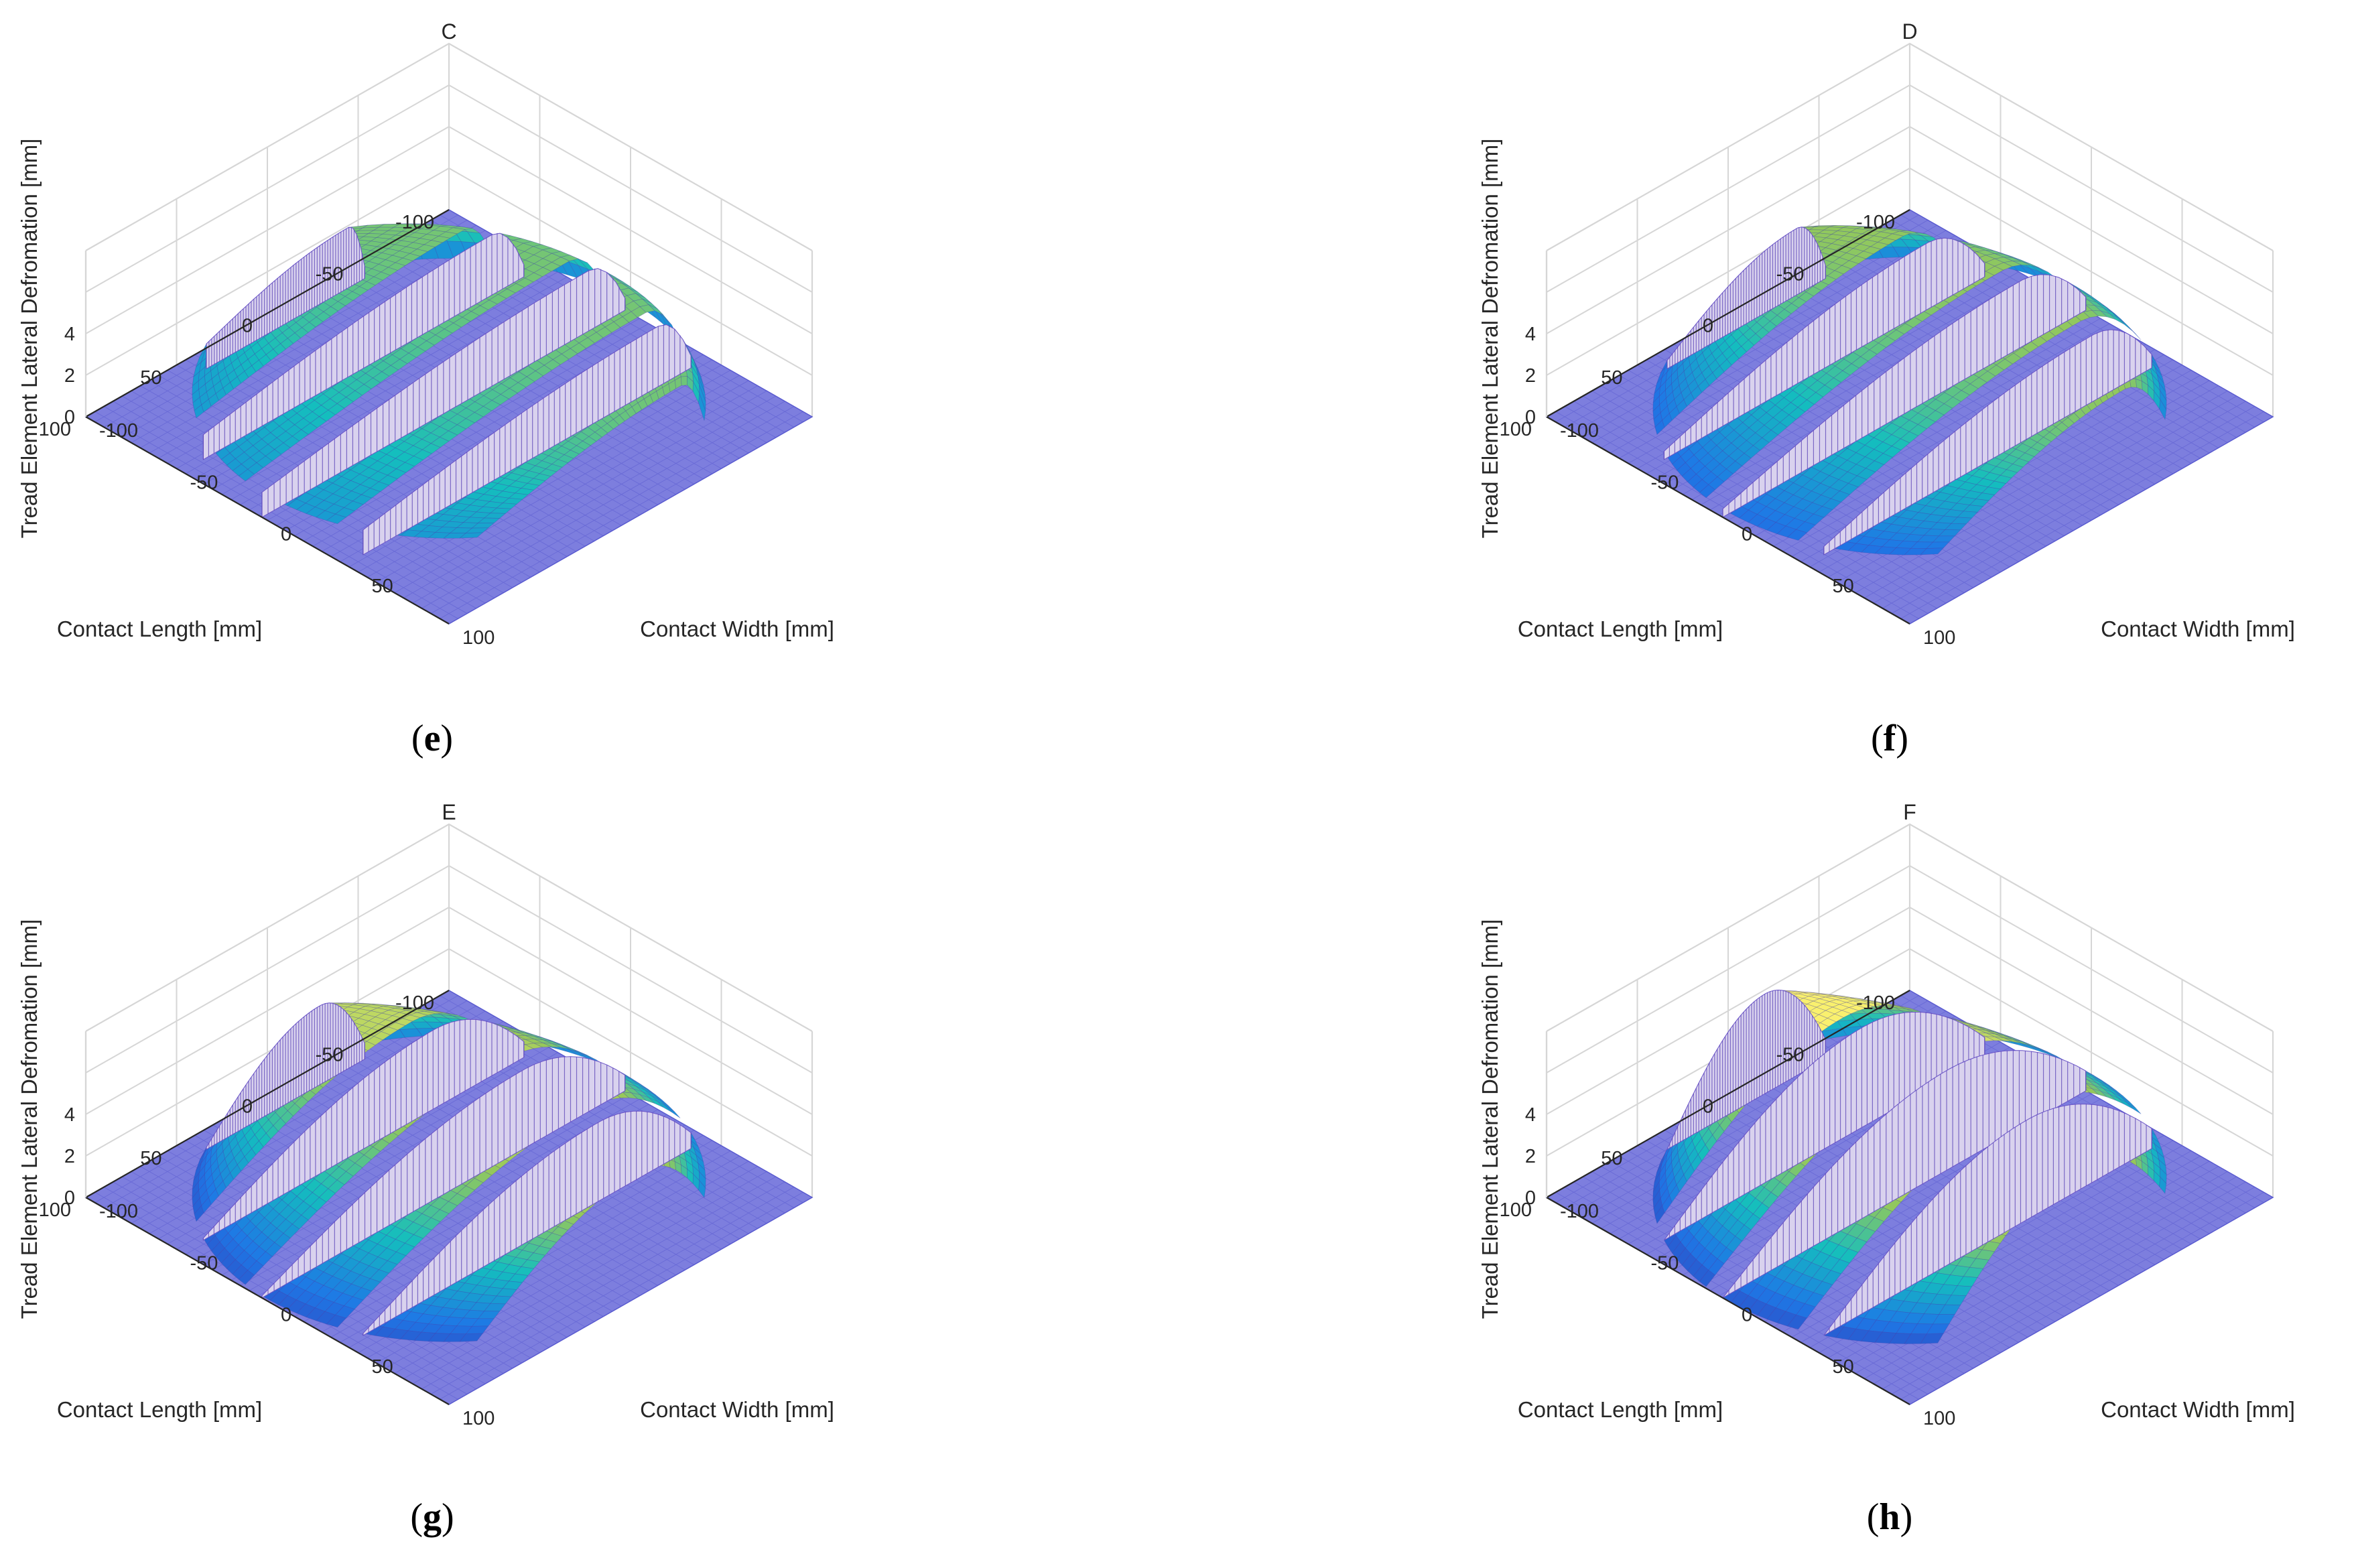 The image size is (2354, 1568). Describe the element at coordinates (150, 1158) in the screenshot. I see `x-tick-label: 50` at that location.